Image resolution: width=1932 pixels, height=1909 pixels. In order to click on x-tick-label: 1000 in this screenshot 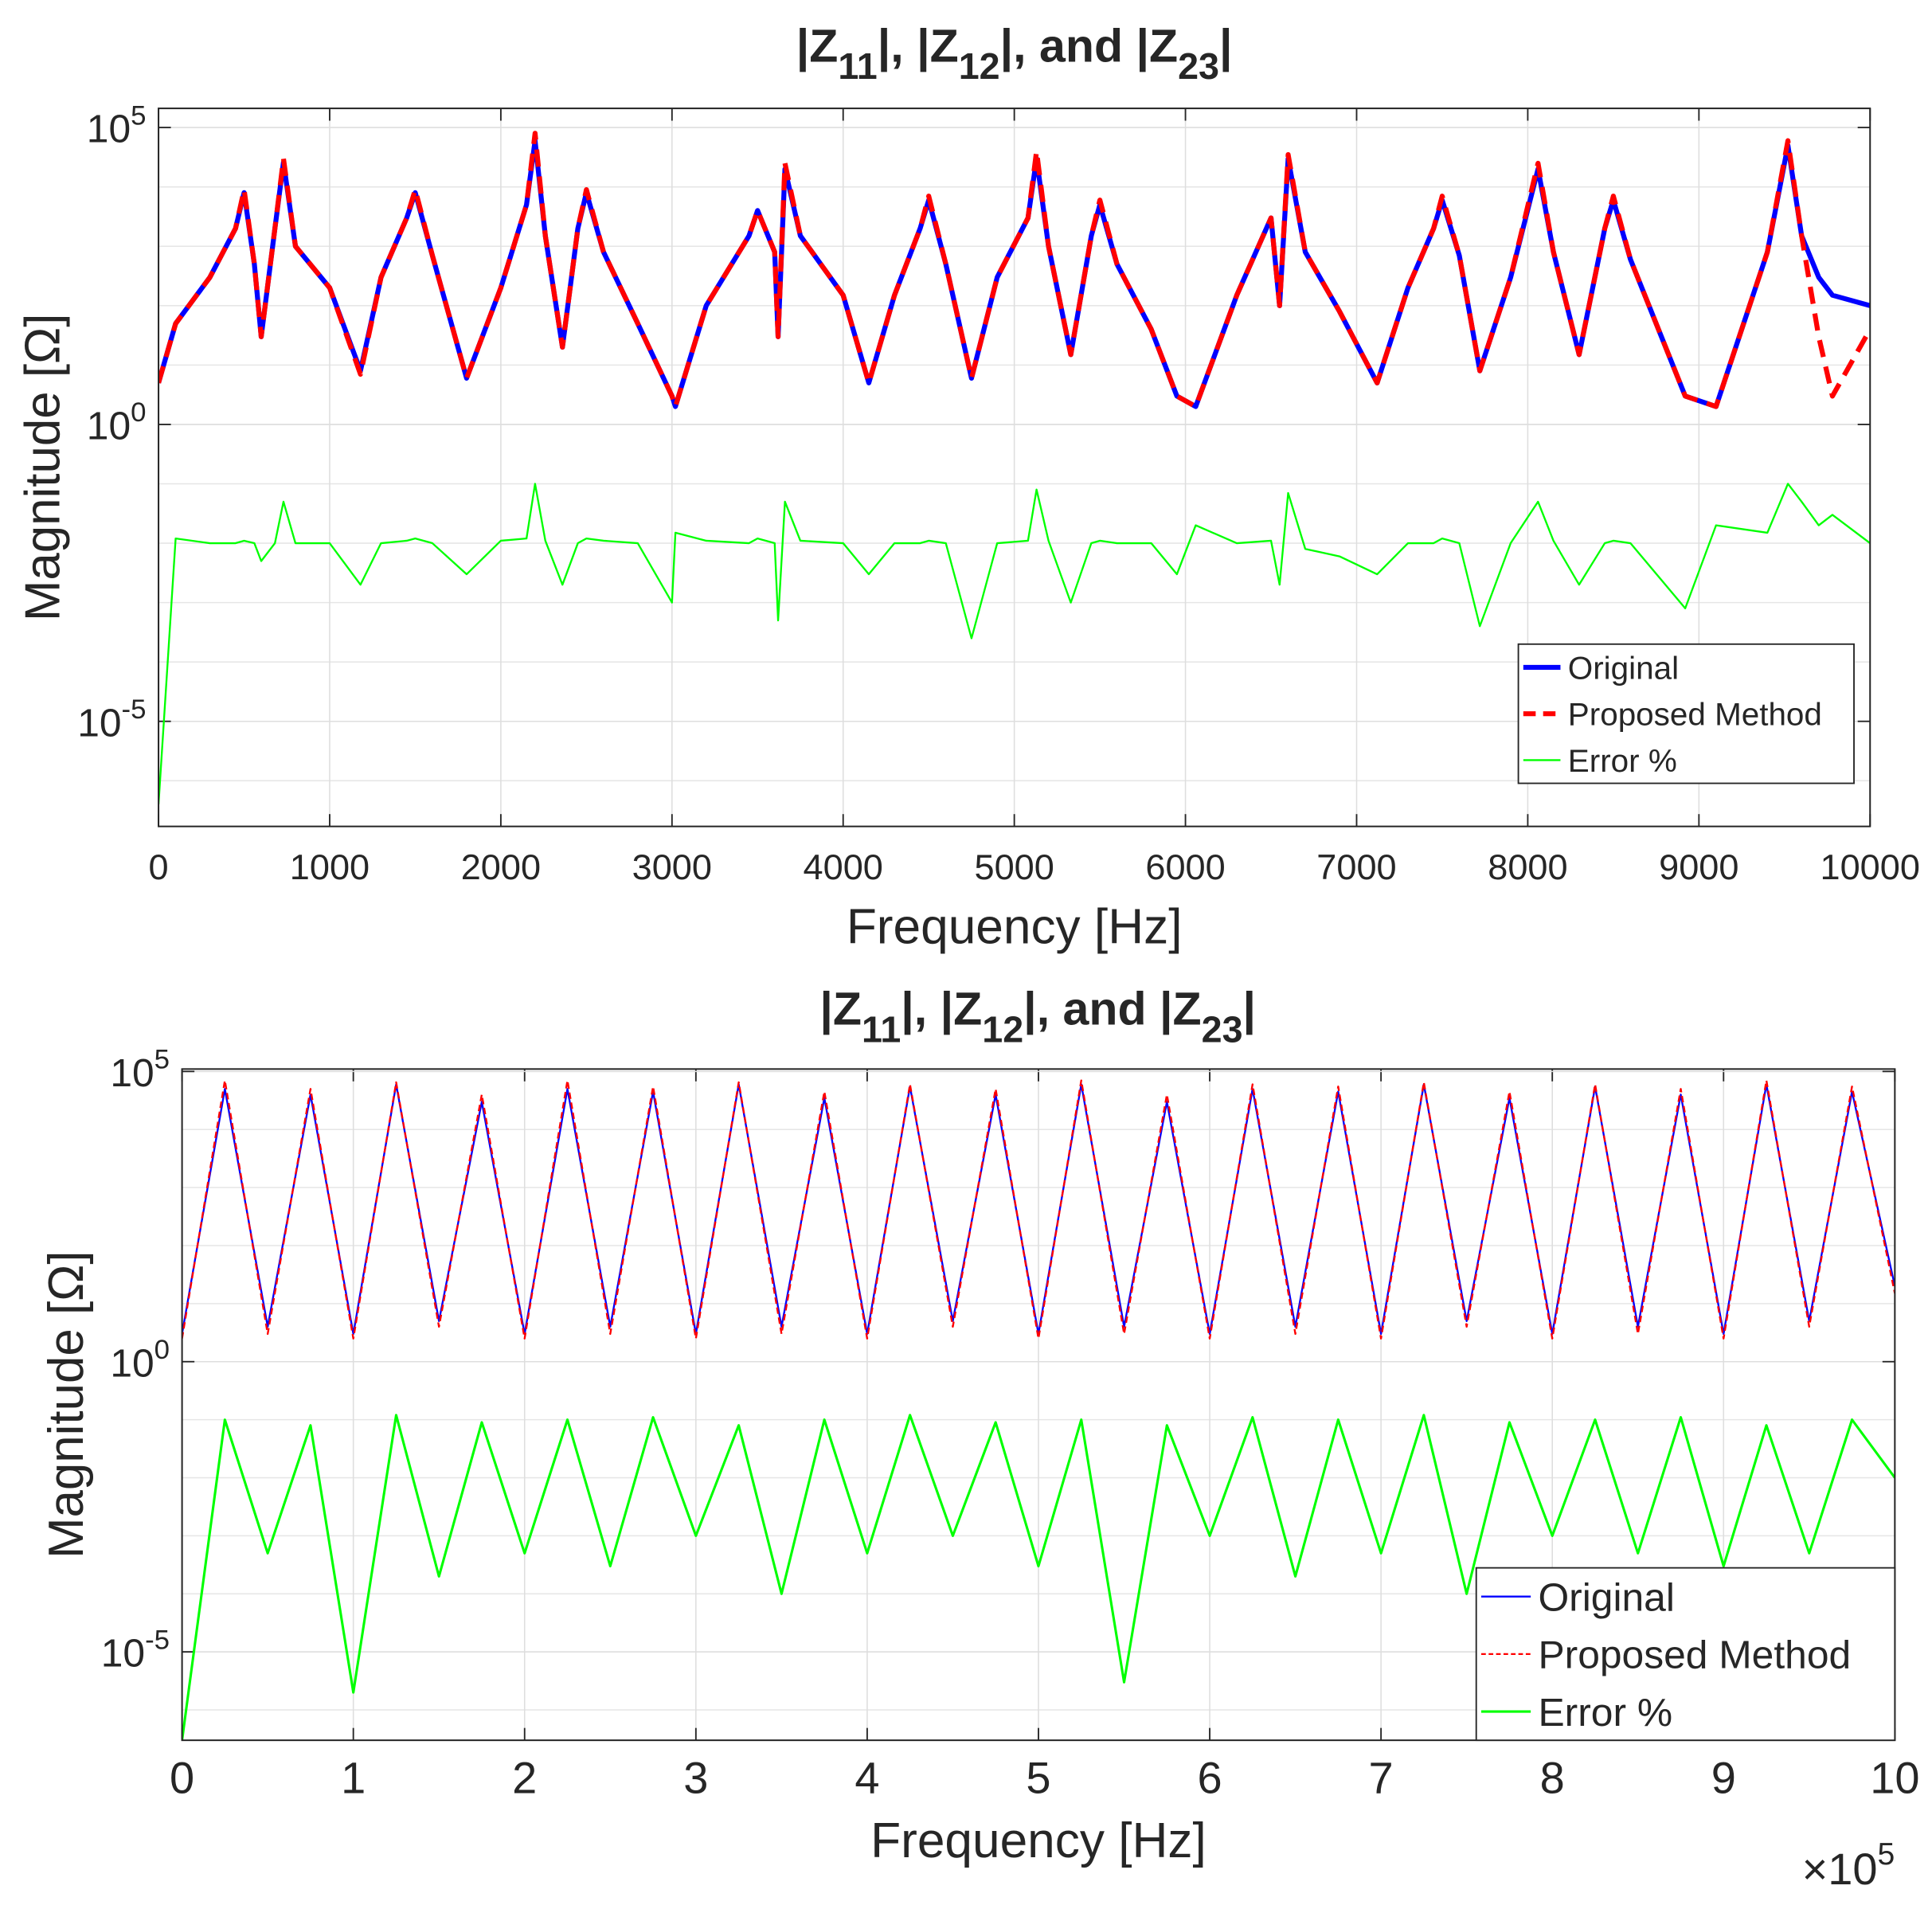, I will do `click(330, 867)`.